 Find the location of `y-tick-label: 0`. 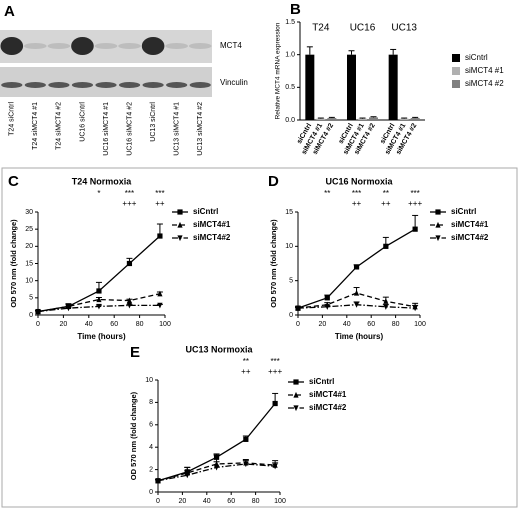

y-tick-label: 0 is located at coordinates (151, 492).